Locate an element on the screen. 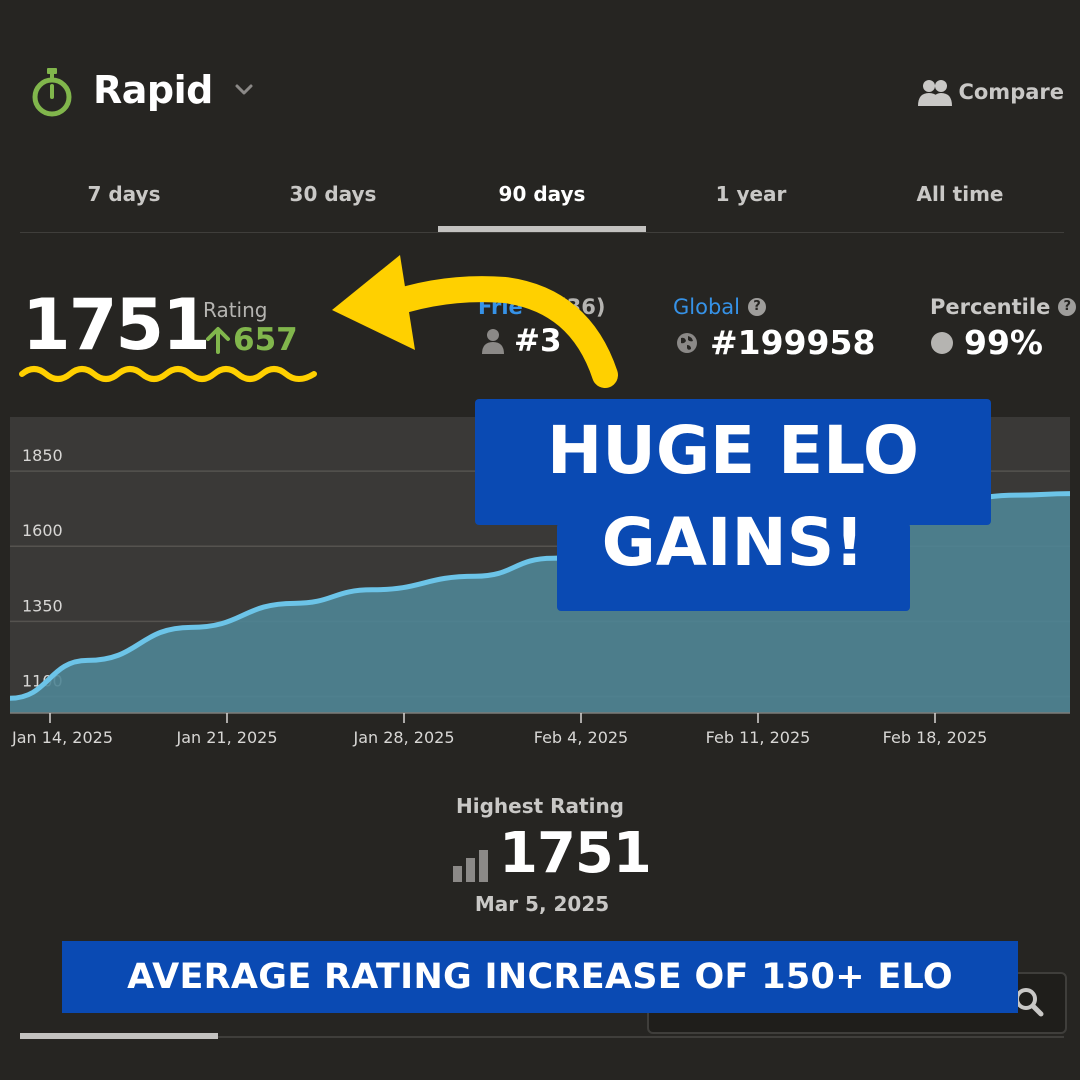 This screenshot has width=1080, height=1080. x-tick-label: Jan 14, 2025 is located at coordinates (62, 737).